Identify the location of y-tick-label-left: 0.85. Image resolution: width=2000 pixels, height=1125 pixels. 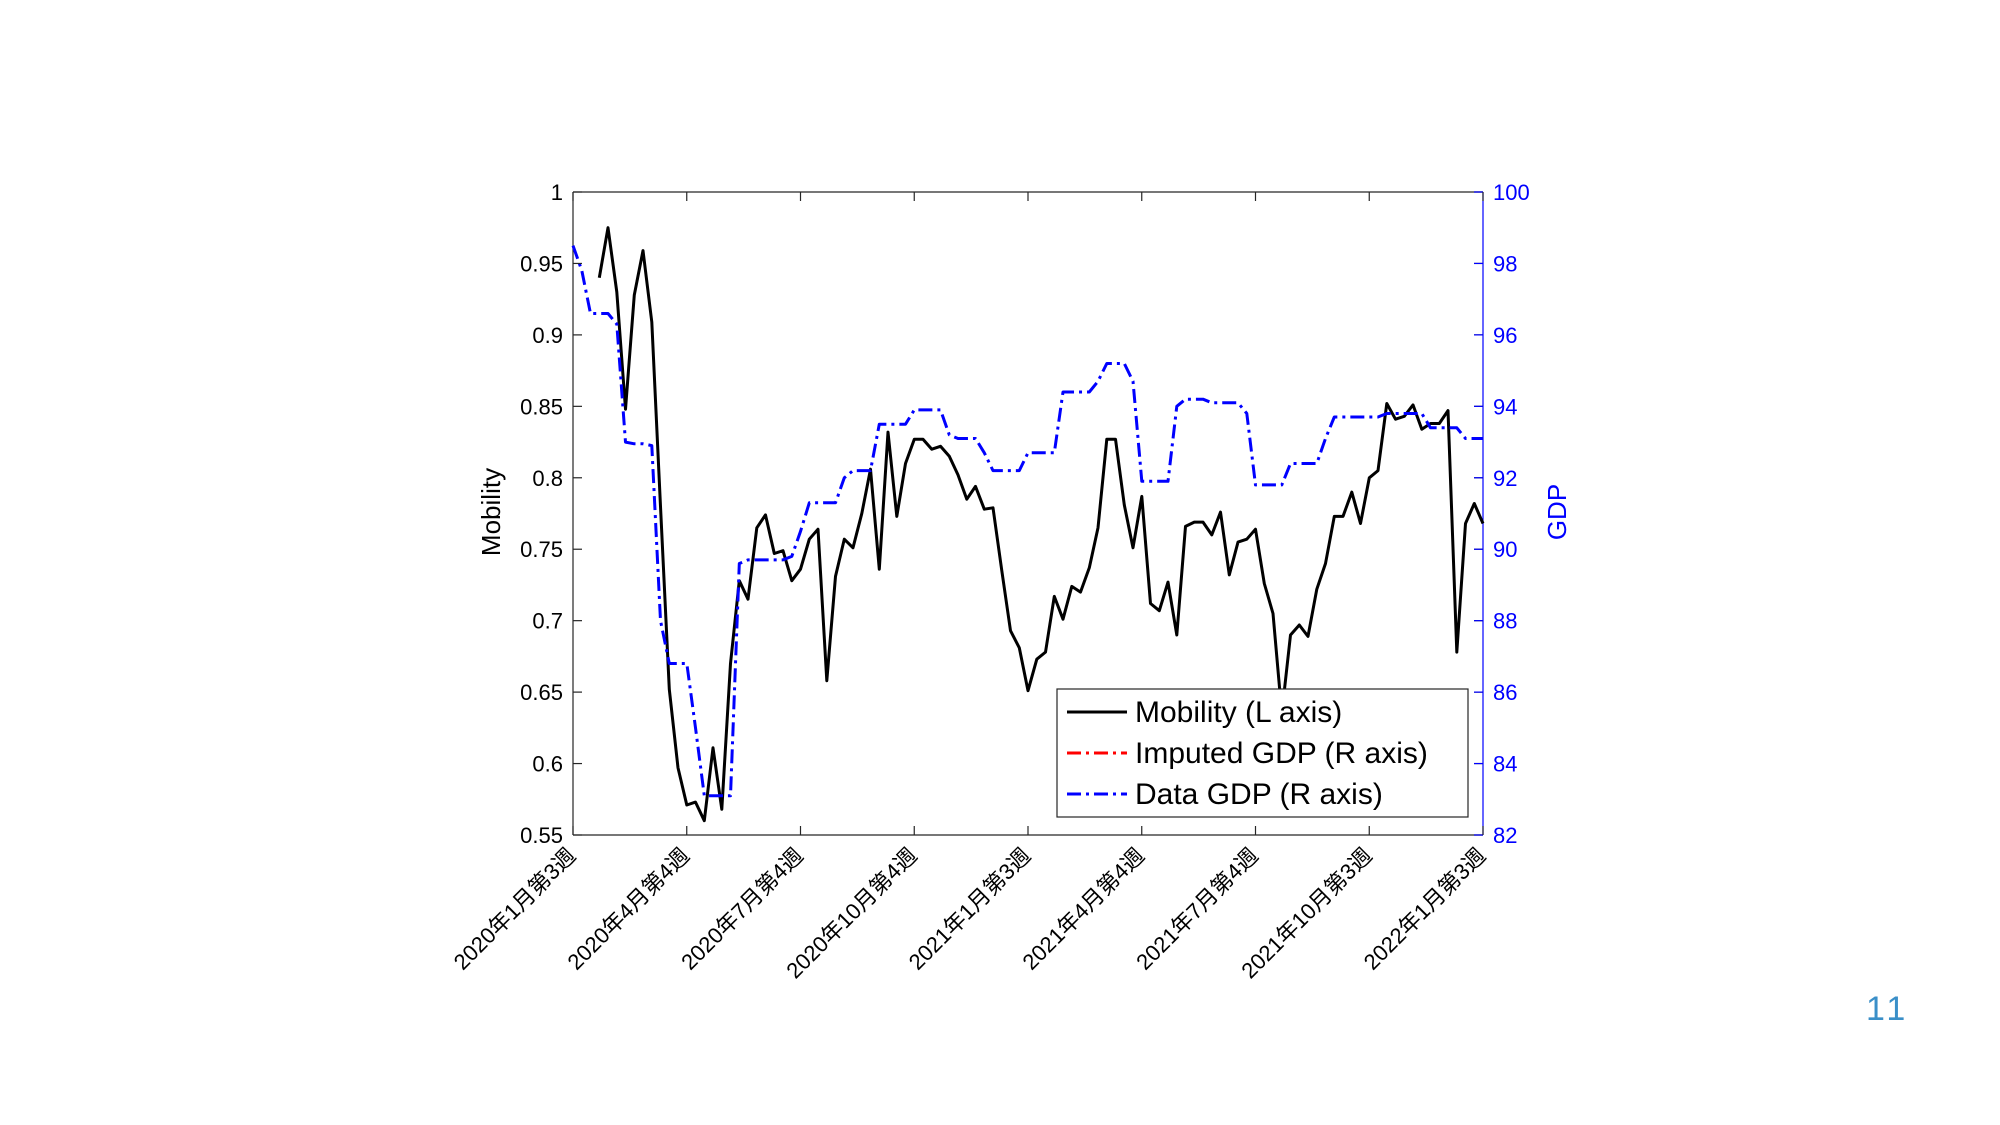
(541, 406).